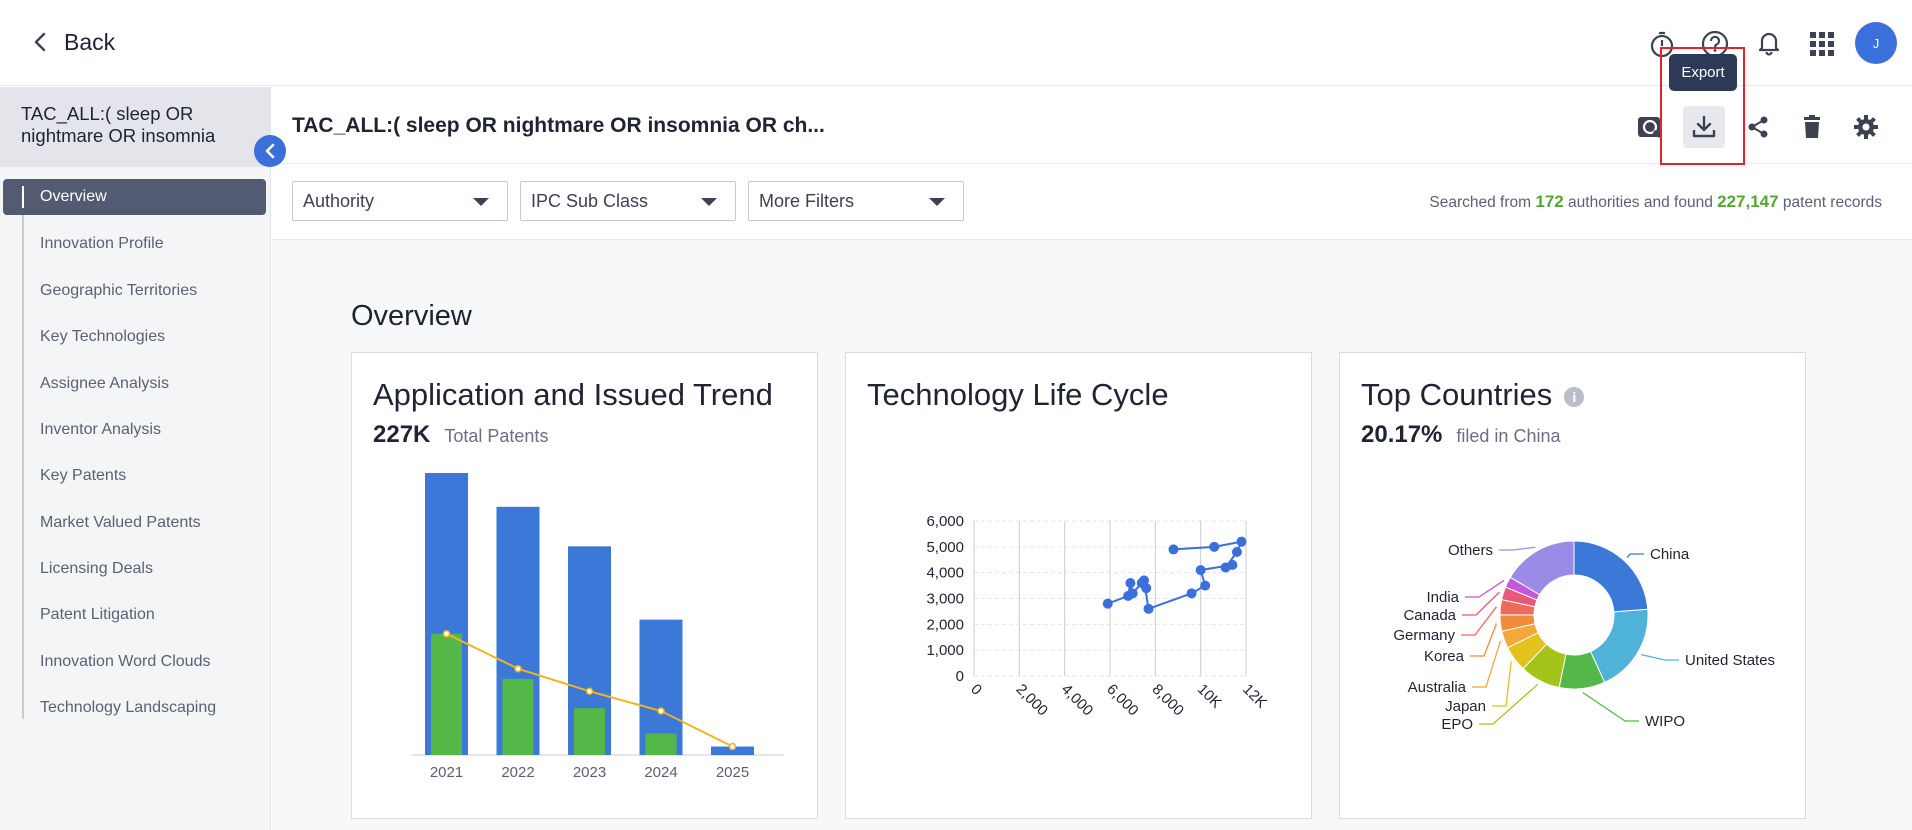 Image resolution: width=1912 pixels, height=830 pixels. What do you see at coordinates (589, 772) in the screenshot?
I see `x-tick-label: 2023` at bounding box center [589, 772].